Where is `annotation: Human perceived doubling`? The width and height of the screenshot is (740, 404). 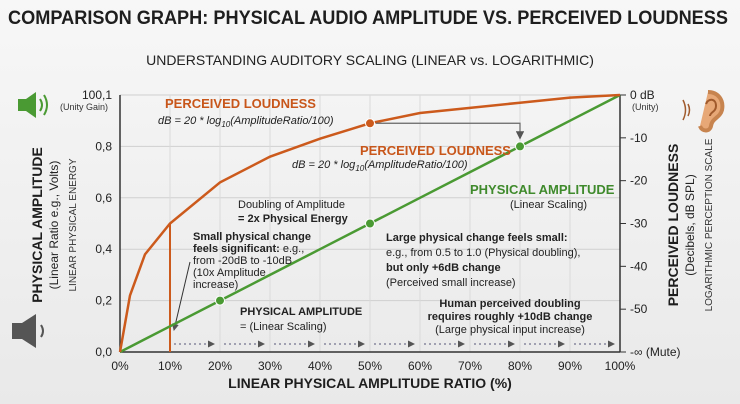 annotation: Human perceived doubling is located at coordinates (509, 304).